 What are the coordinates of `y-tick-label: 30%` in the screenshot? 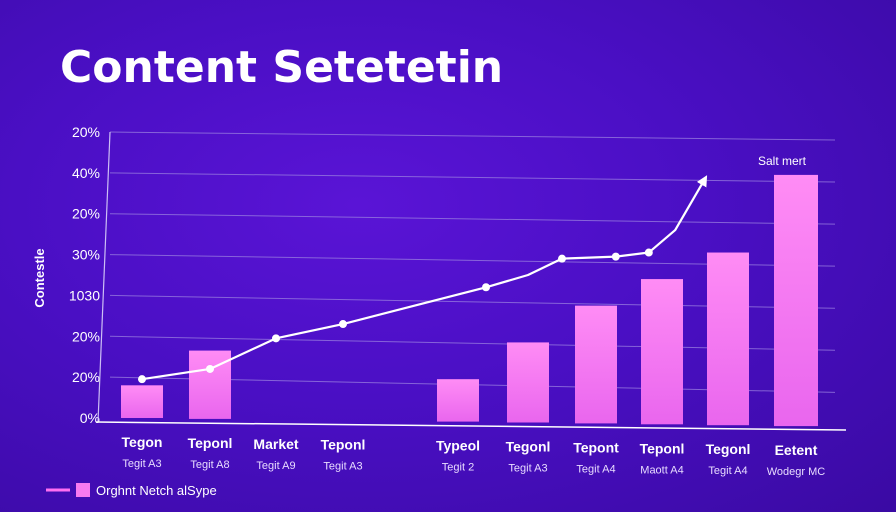 It's located at (86, 255).